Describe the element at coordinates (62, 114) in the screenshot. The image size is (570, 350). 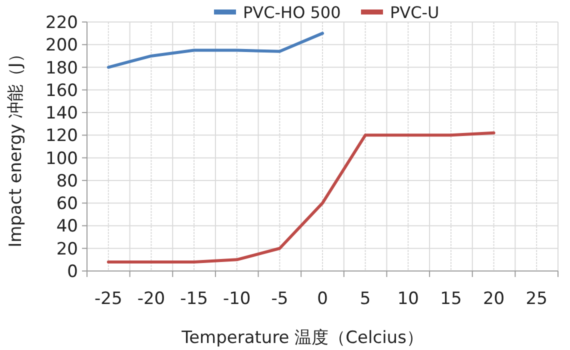
I see `y-tick-label: 140` at that location.